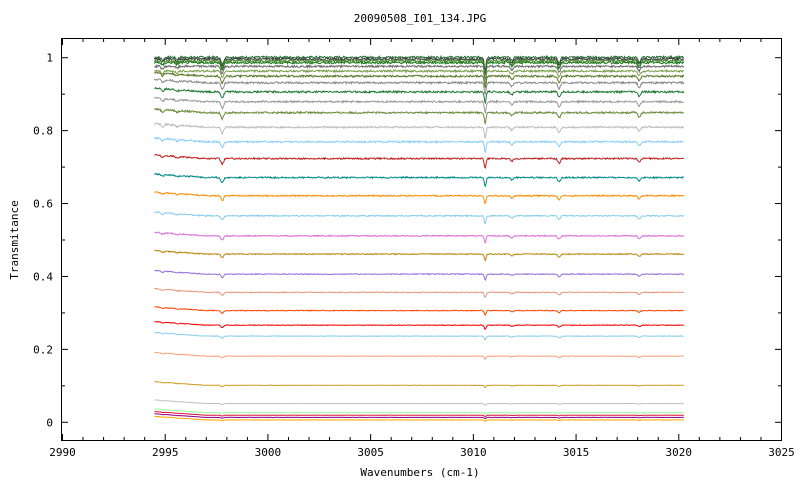 This screenshot has width=800, height=480. Describe the element at coordinates (14, 239) in the screenshot. I see `y-axis-label: Transmitance` at that location.